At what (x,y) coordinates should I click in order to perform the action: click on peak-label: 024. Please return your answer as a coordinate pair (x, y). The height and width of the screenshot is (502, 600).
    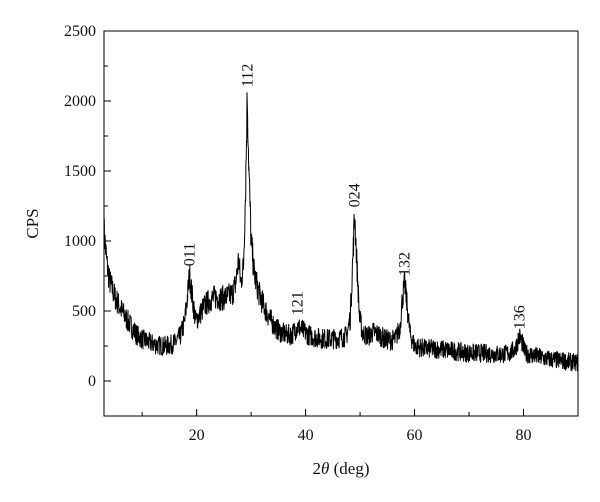
    Looking at the image, I should click on (355, 195).